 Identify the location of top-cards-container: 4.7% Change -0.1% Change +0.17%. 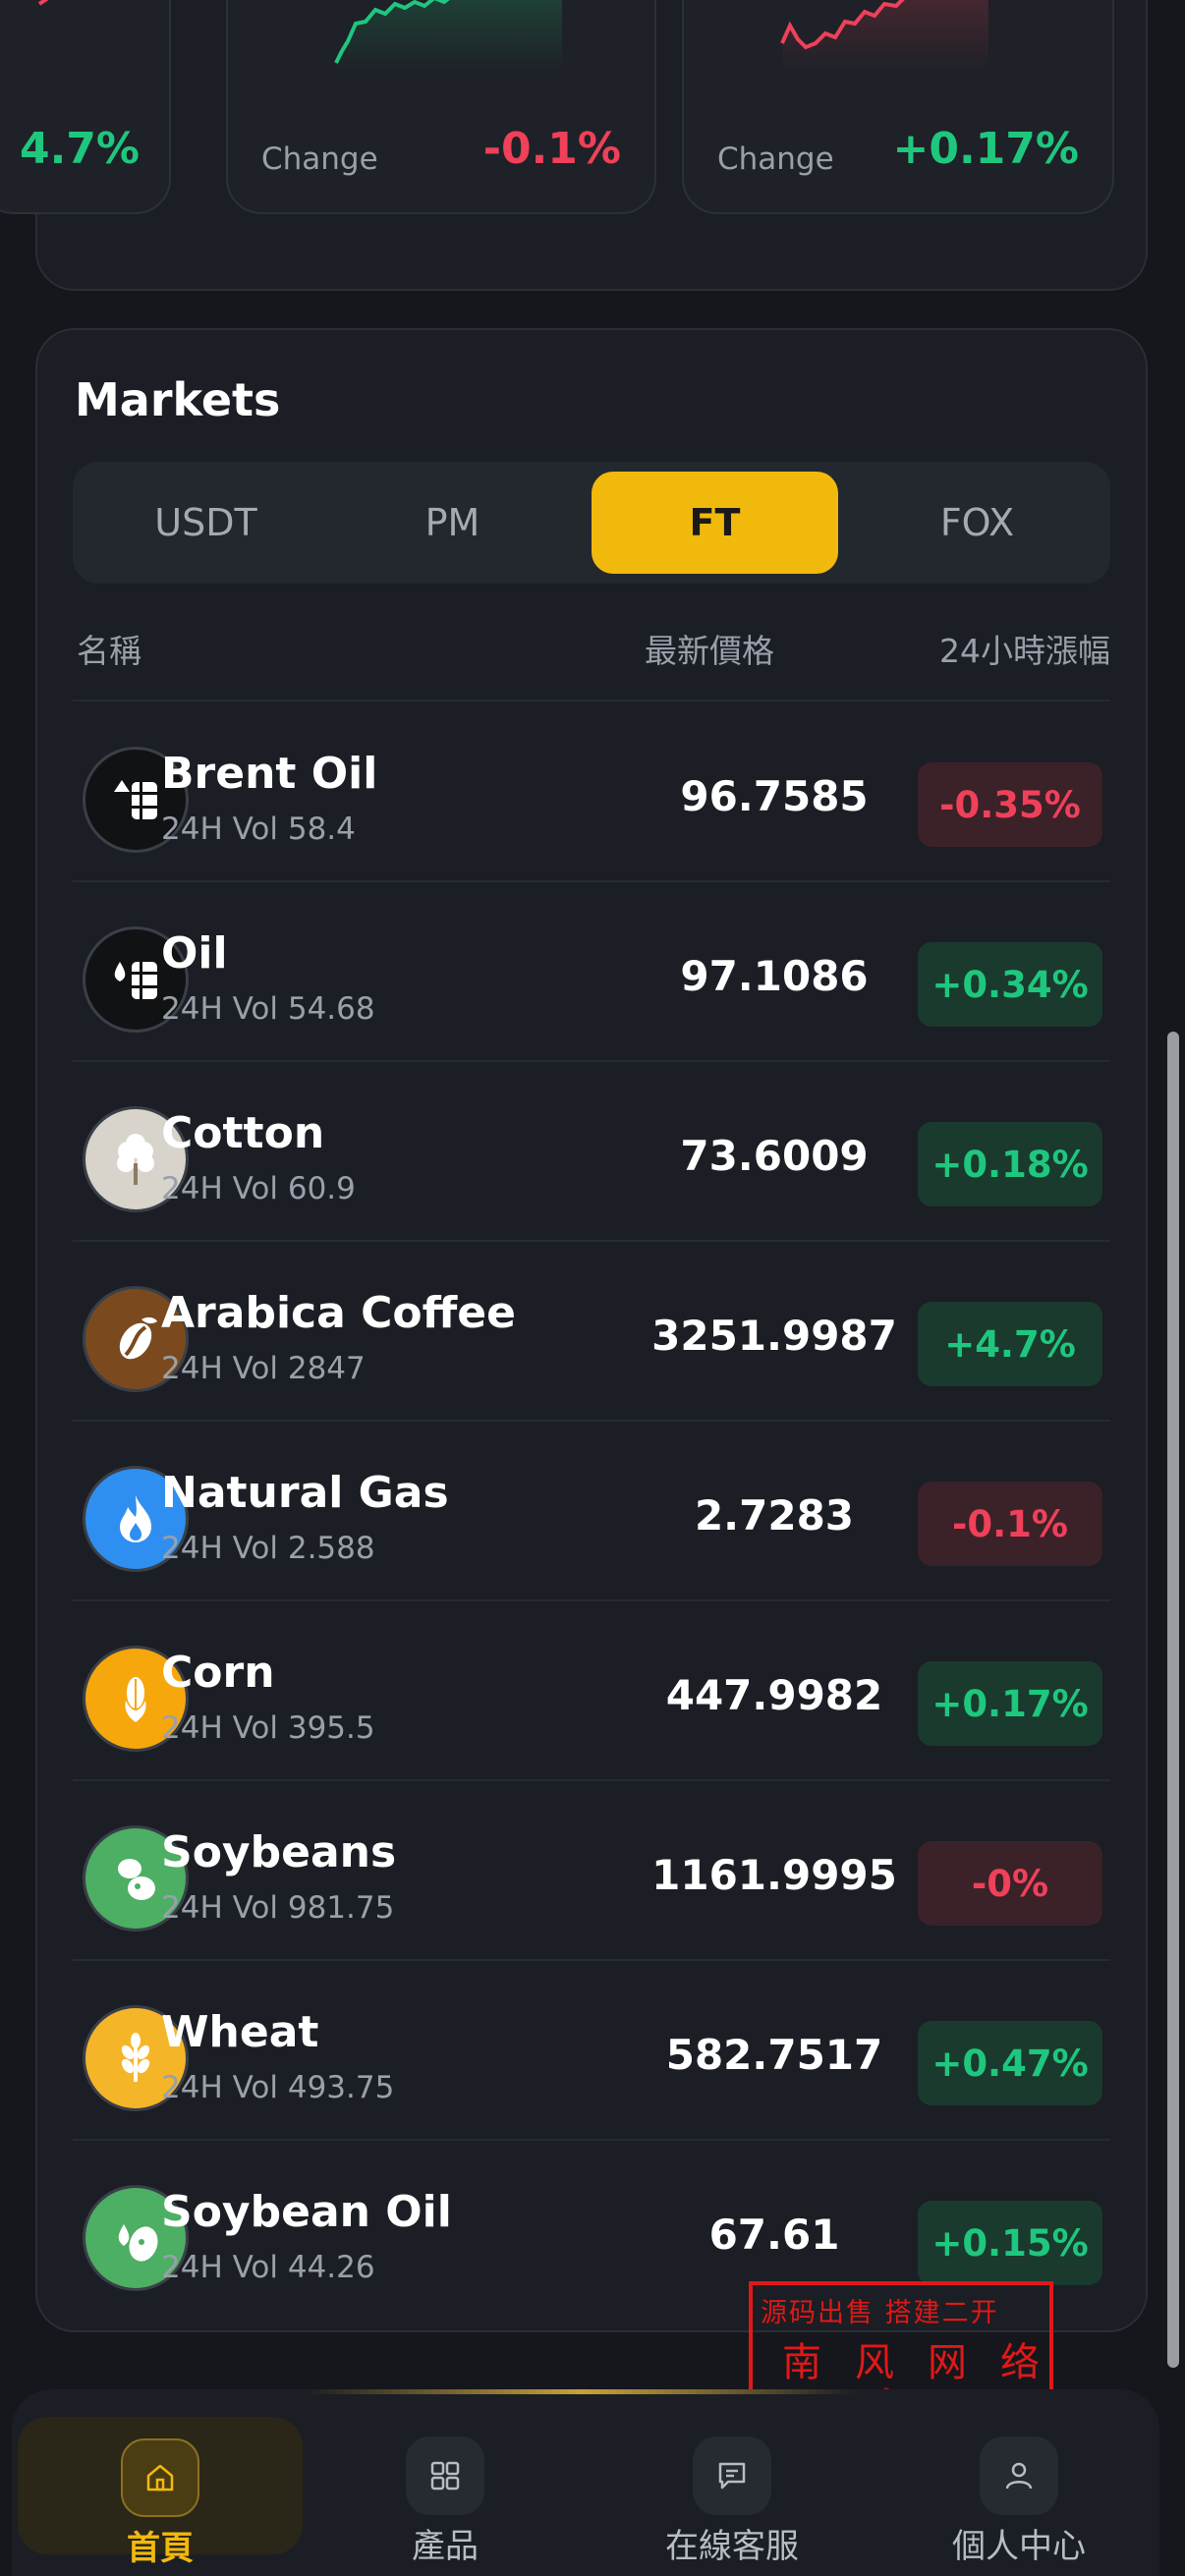
(574, 145).